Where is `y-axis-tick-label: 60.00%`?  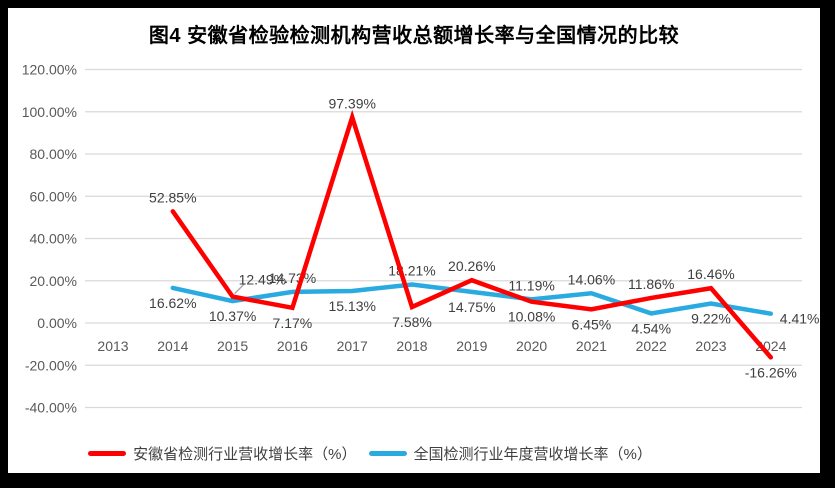
y-axis-tick-label: 60.00% is located at coordinates (53, 196).